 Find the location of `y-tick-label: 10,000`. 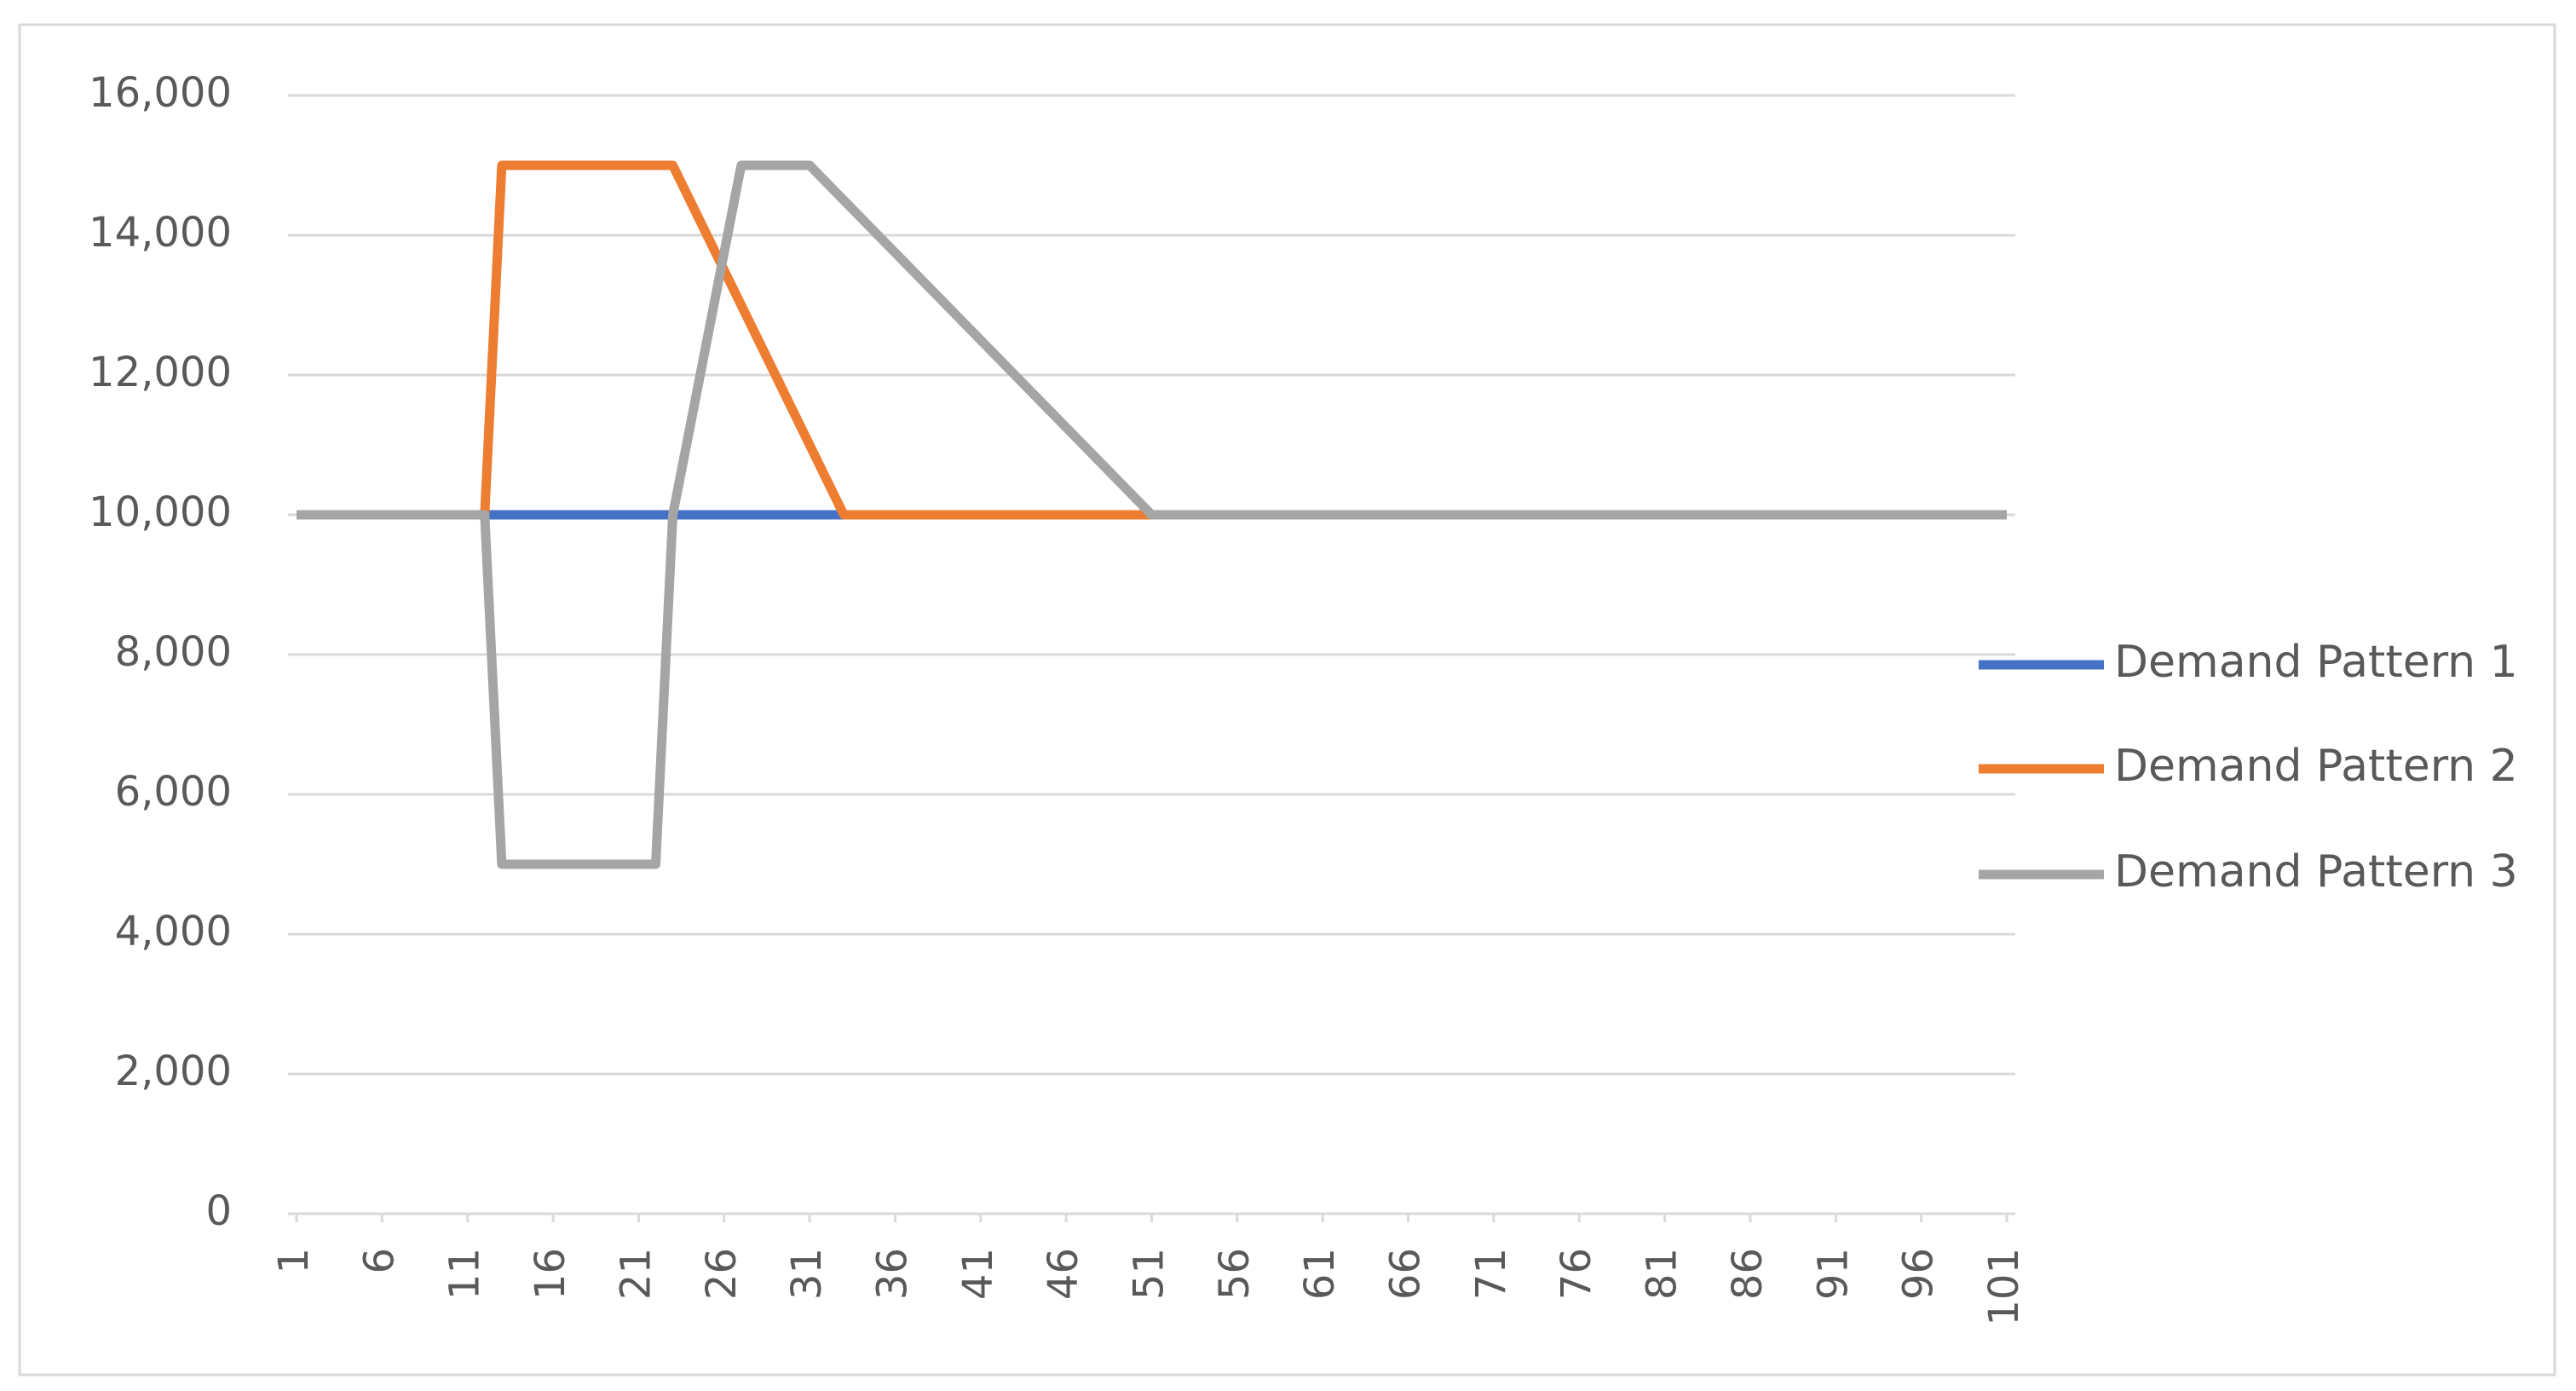

y-tick-label: 10,000 is located at coordinates (160, 512).